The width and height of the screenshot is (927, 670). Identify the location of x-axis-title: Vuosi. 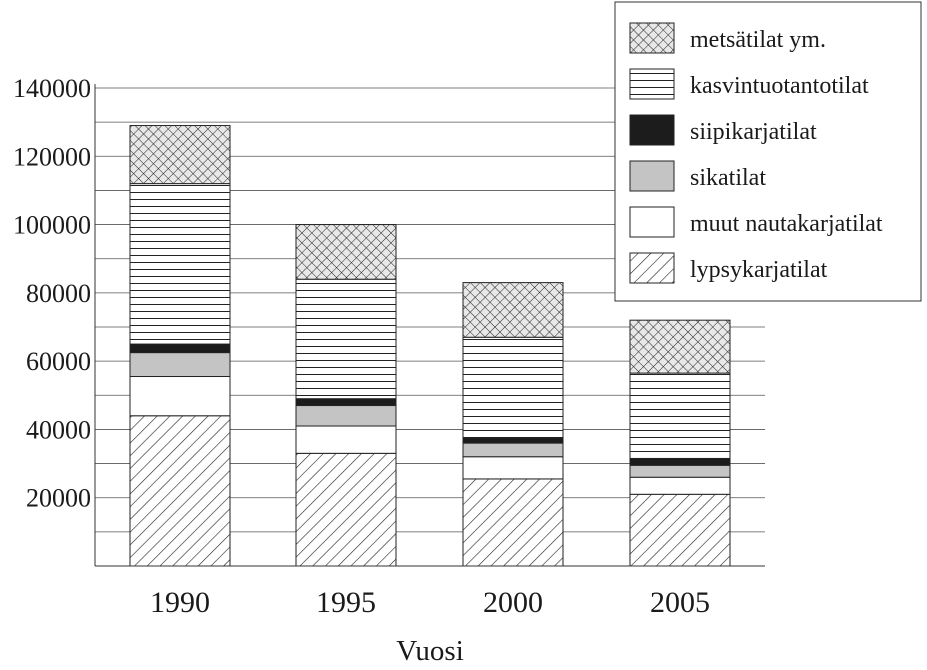
(430, 650).